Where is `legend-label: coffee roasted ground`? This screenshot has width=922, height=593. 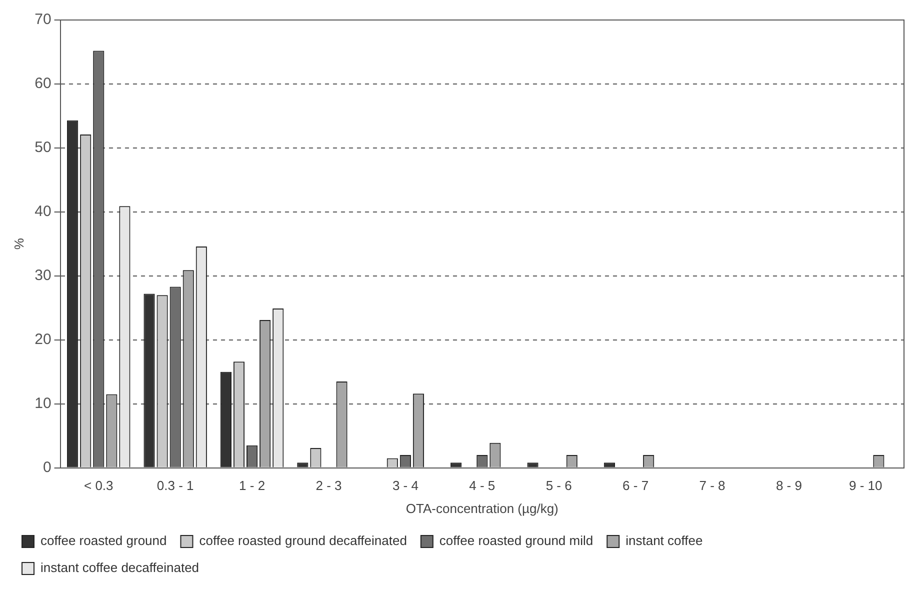 legend-label: coffee roasted ground is located at coordinates (103, 540).